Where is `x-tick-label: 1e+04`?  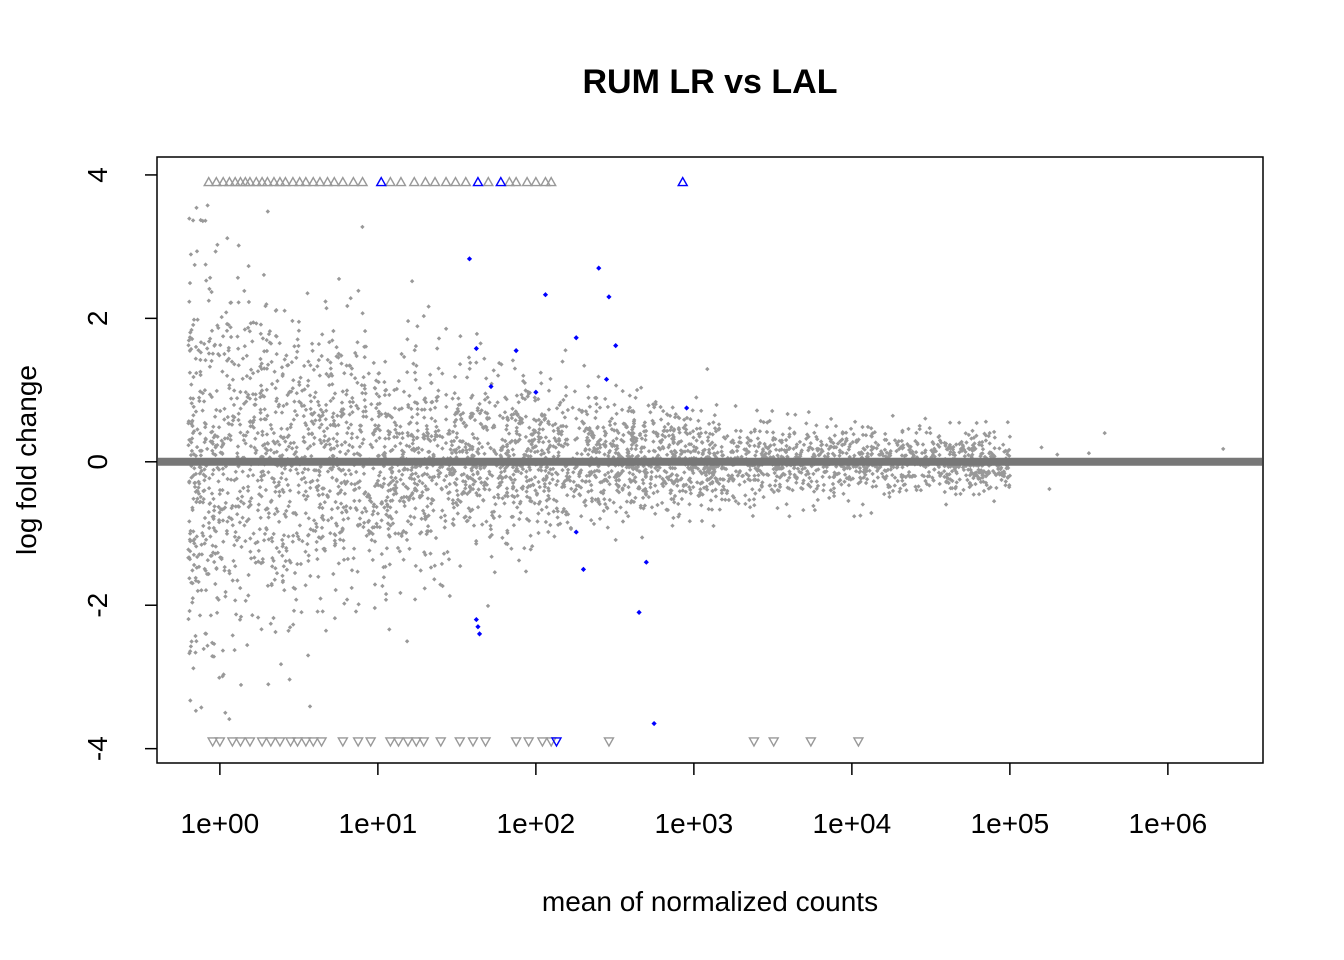 x-tick-label: 1e+04 is located at coordinates (852, 823).